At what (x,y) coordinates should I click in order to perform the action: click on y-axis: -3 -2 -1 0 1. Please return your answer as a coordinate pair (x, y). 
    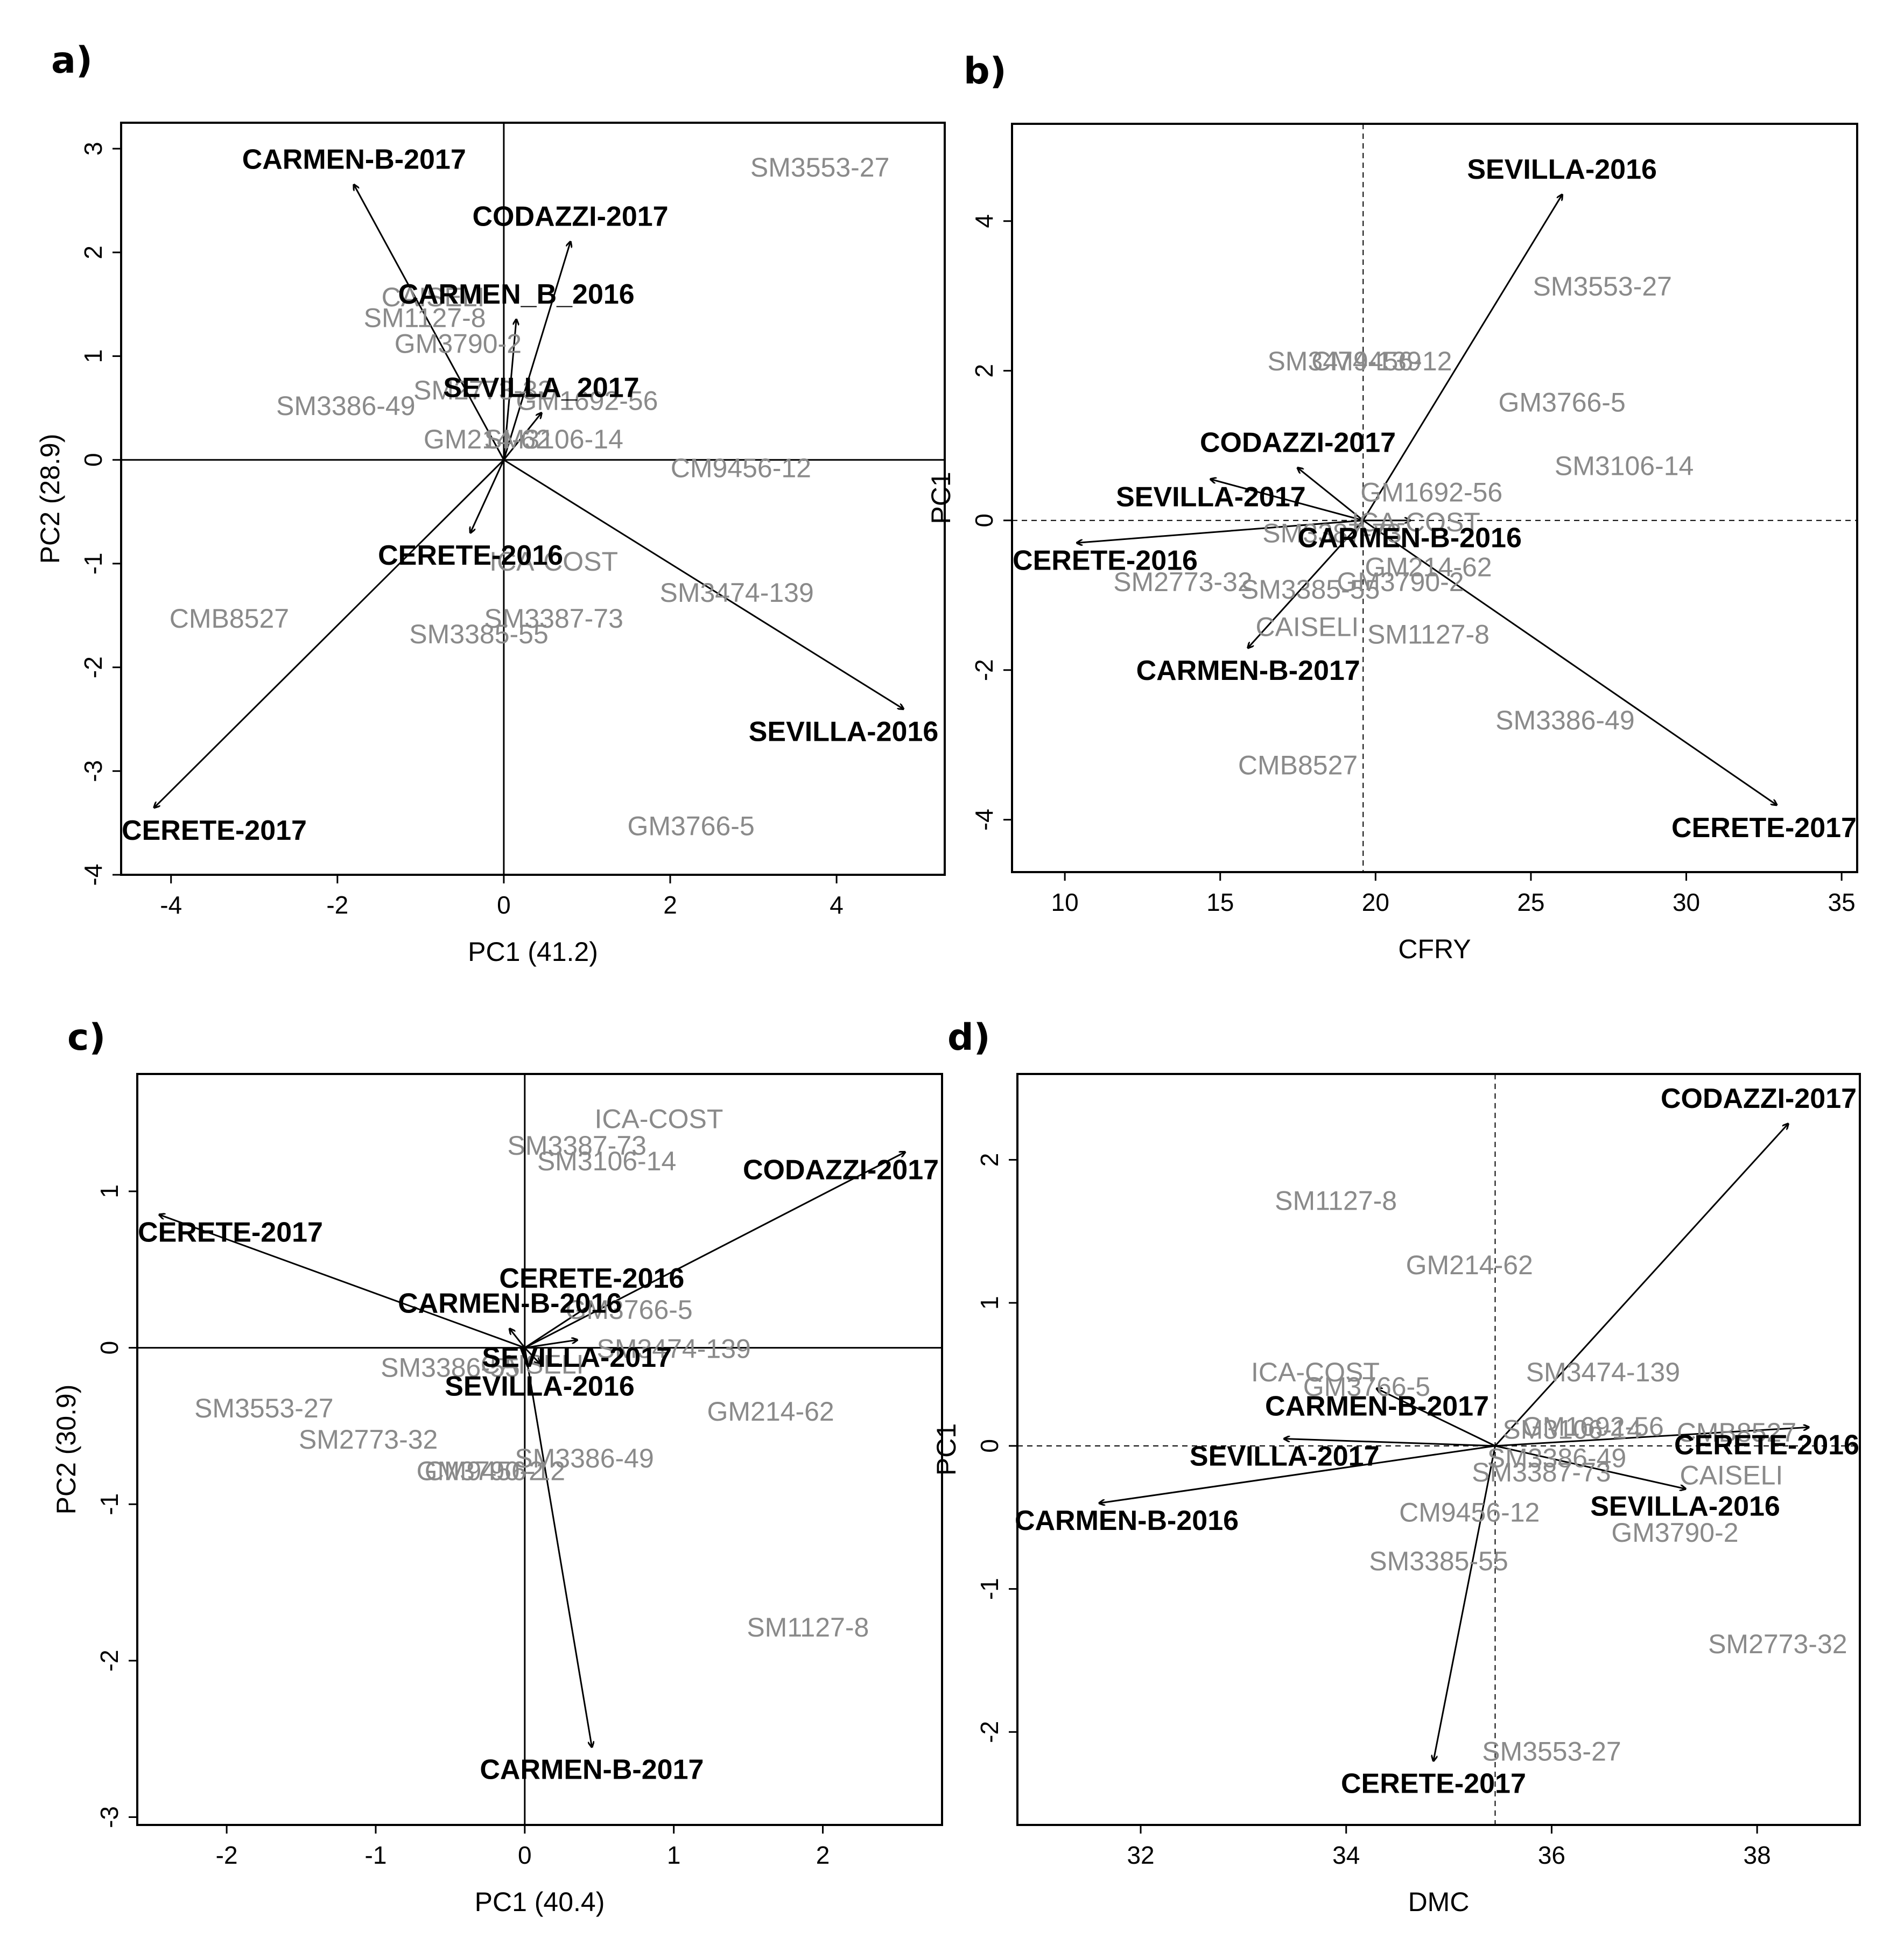
    Looking at the image, I should click on (116, 1506).